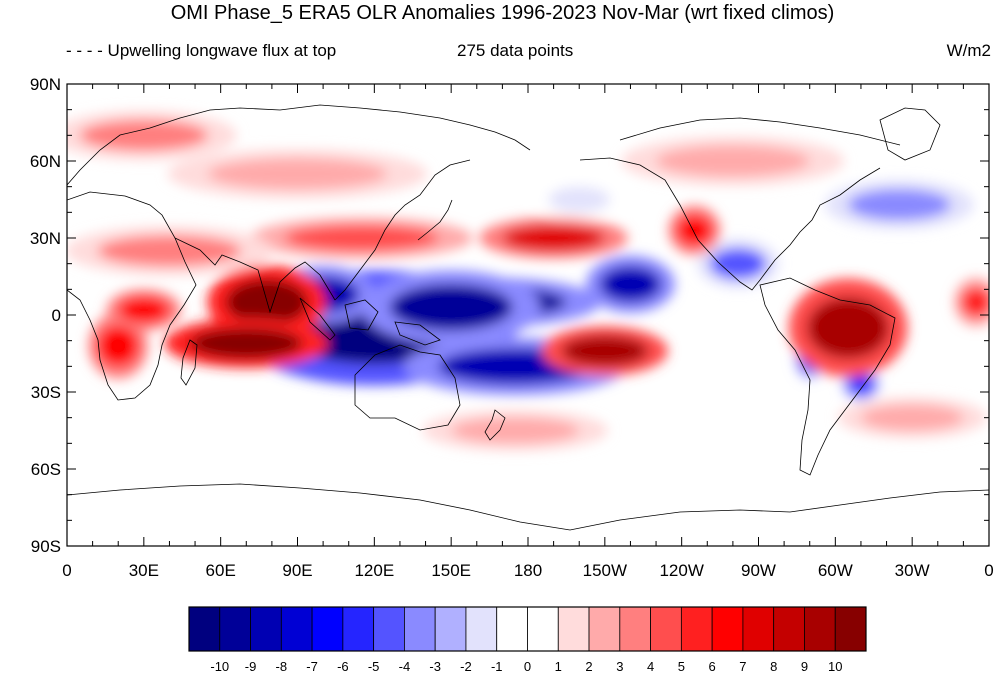  Describe the element at coordinates (45, 315) in the screenshot. I see `latitude-labels: 90N 60N 30N 0 30S 60S 90S` at that location.